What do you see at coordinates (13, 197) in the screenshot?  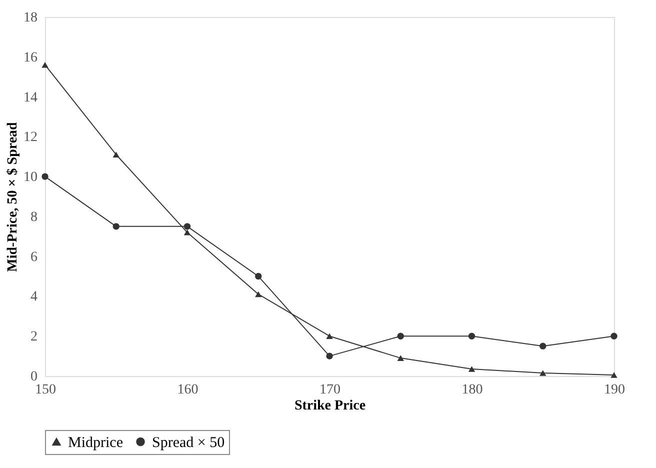 I see `y-axis-title: Mid-Price, 50 × $ Spread` at bounding box center [13, 197].